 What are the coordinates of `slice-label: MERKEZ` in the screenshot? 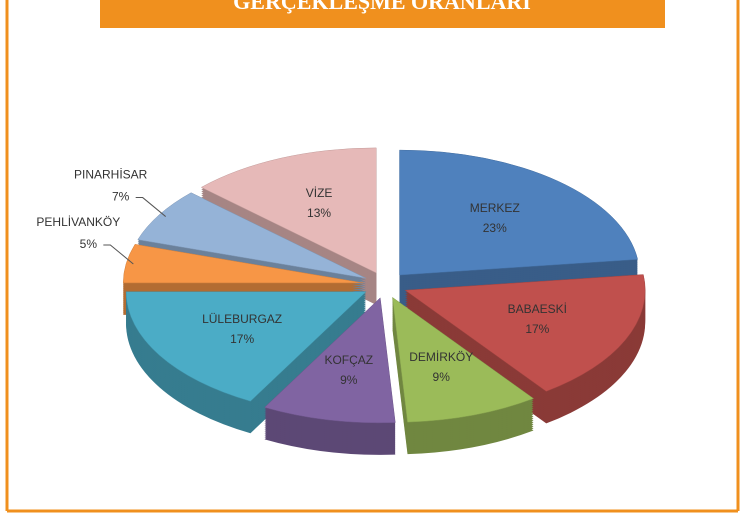 It's located at (495, 208).